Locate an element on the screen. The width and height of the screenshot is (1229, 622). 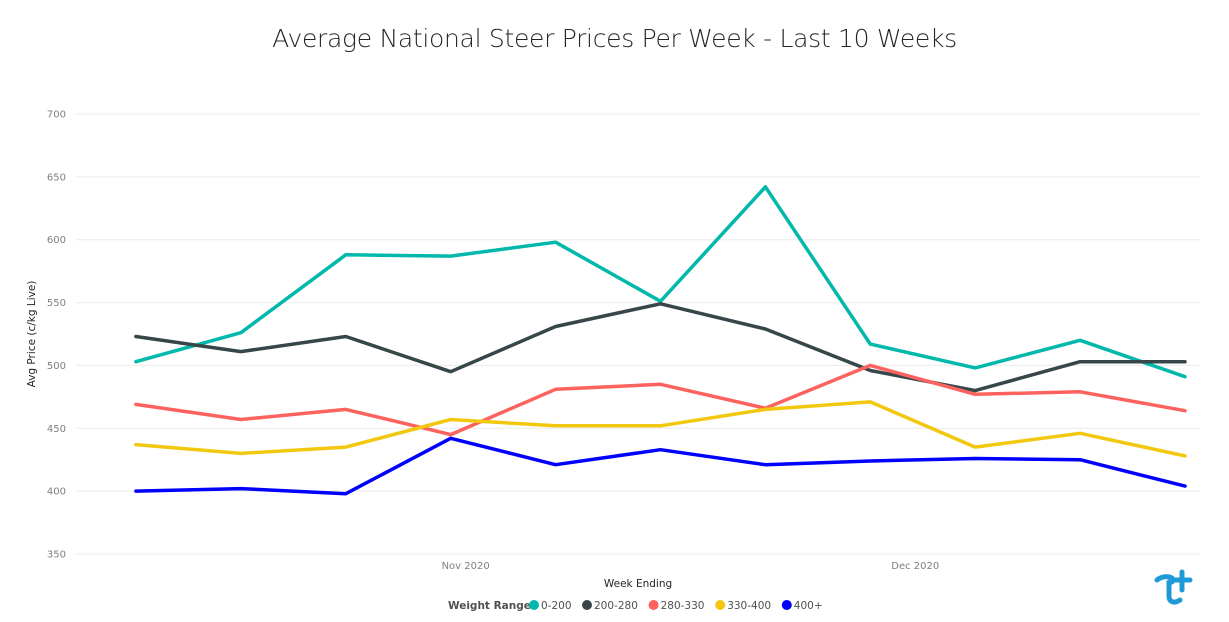
y-axis-ticks: 350 400 450 500 550 600 650 700 is located at coordinates (56, 335).